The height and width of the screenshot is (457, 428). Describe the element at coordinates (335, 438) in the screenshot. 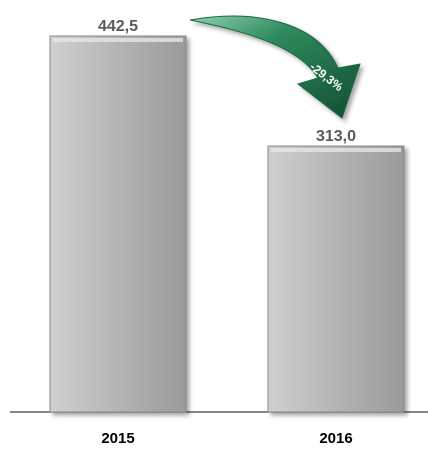

I see `category-label: 2016` at that location.